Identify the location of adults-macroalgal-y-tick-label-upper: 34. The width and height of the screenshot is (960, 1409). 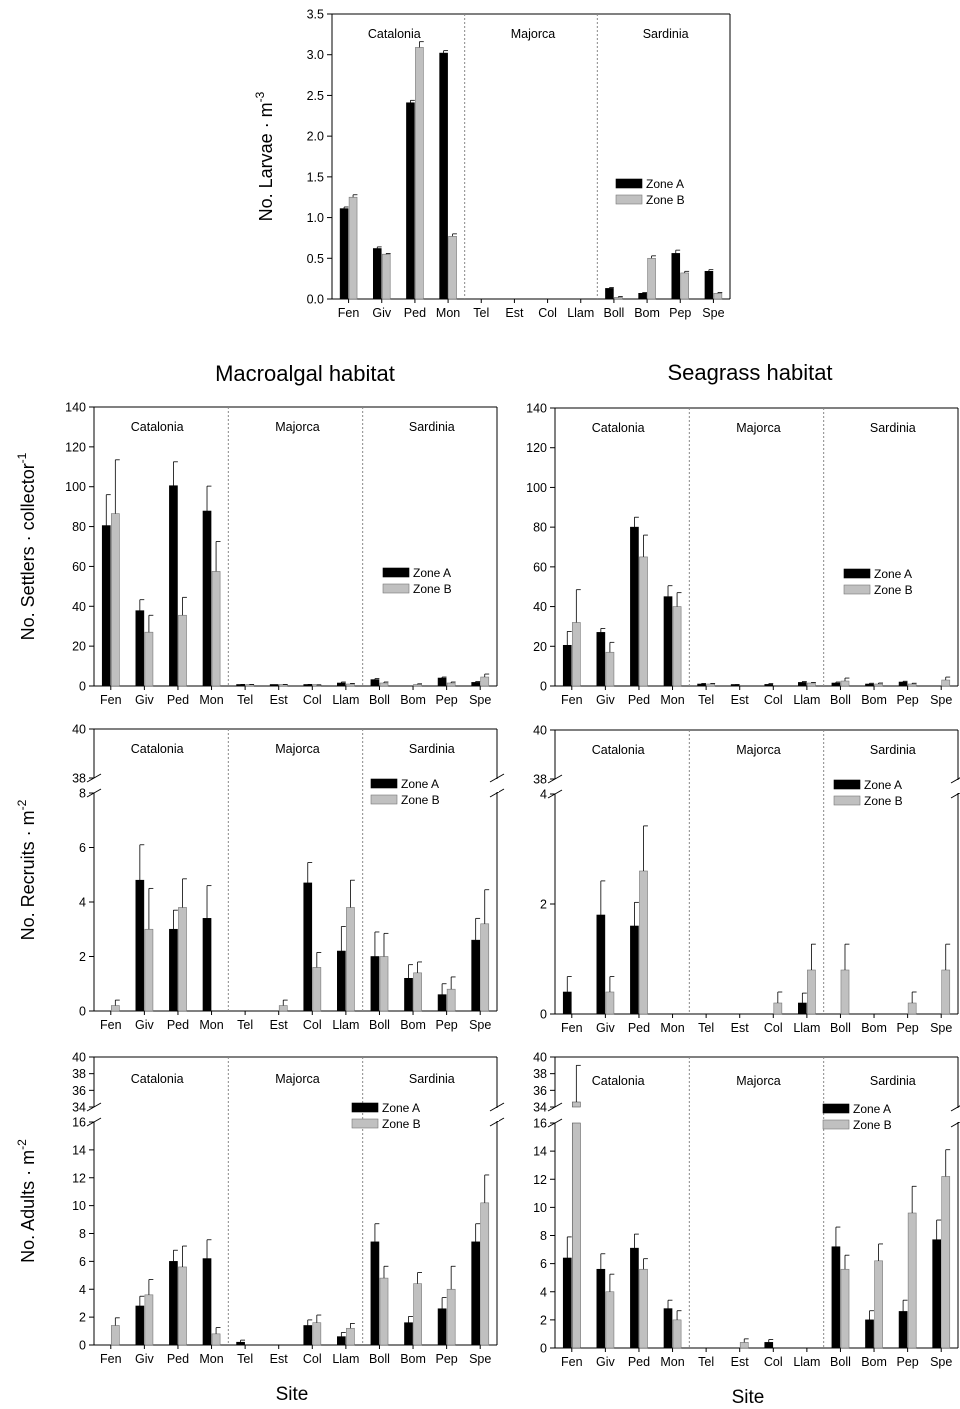
(79, 1108).